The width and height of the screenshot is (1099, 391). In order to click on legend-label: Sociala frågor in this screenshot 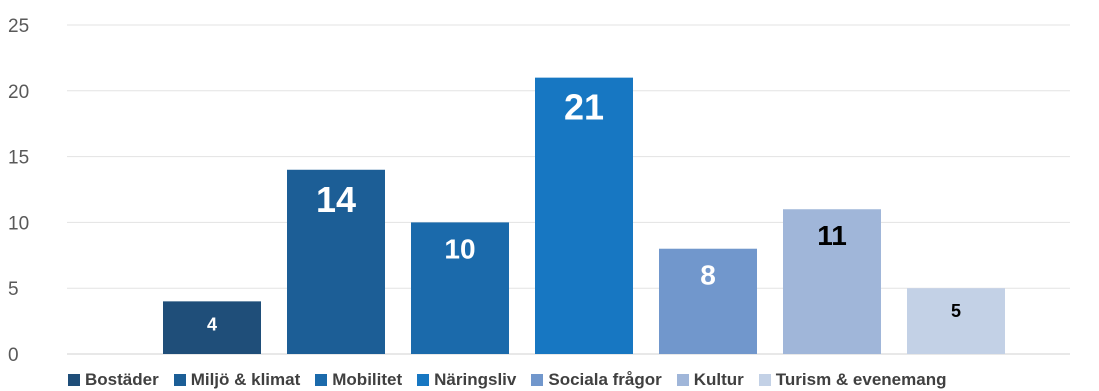, I will do `click(605, 379)`.